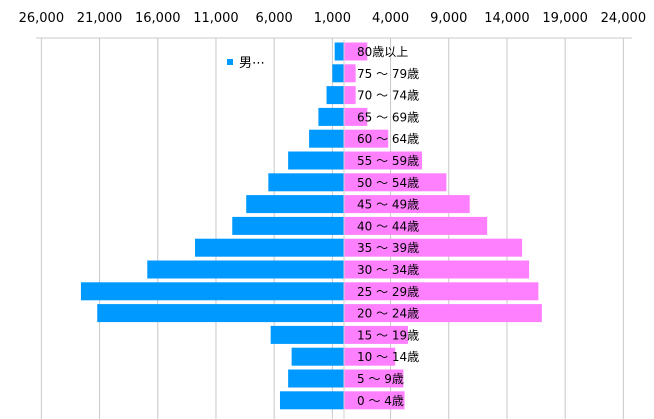 The image size is (654, 419). What do you see at coordinates (565, 18) in the screenshot?
I see `x-tick-label: 19,000` at bounding box center [565, 18].